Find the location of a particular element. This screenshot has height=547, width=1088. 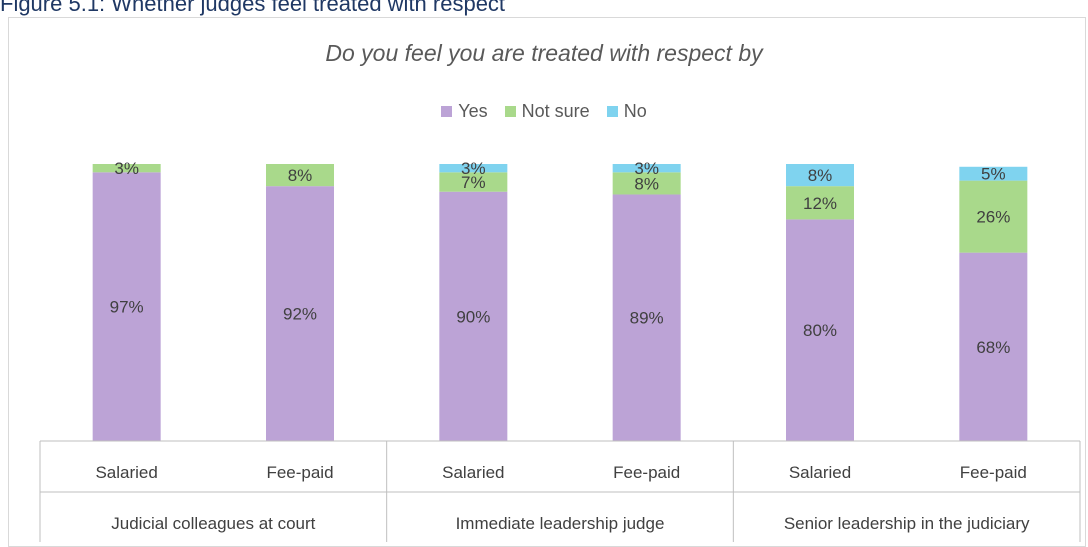

data-label-not-sure-3: 8% is located at coordinates (646, 183).